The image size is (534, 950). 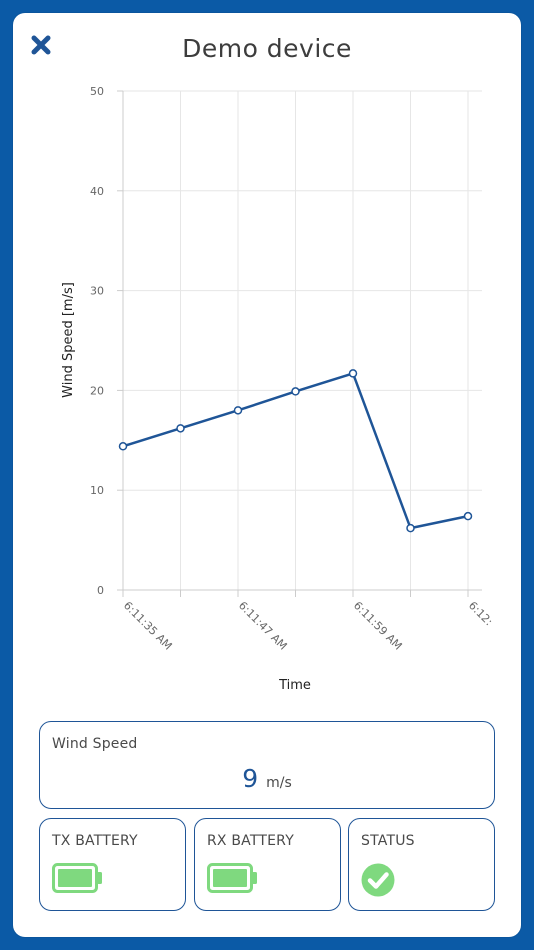 What do you see at coordinates (41, 45) in the screenshot?
I see `close-icon` at bounding box center [41, 45].